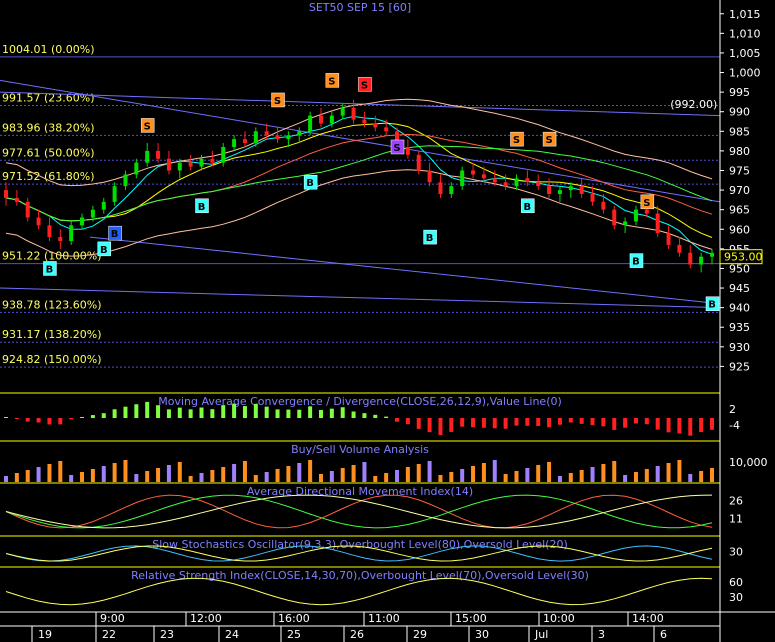 The image size is (775, 642). Describe the element at coordinates (739, 288) in the screenshot. I see `price-tick-label: 945` at that location.